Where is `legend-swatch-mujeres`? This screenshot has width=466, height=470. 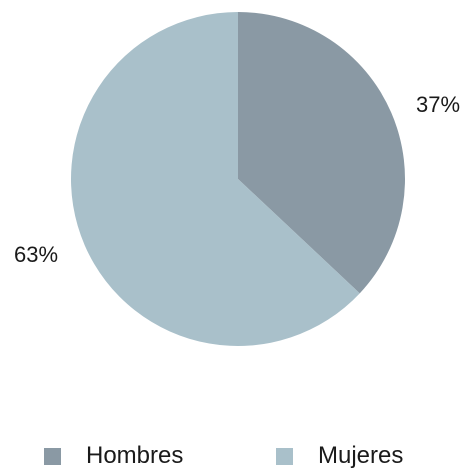 legend-swatch-mujeres is located at coordinates (284, 456).